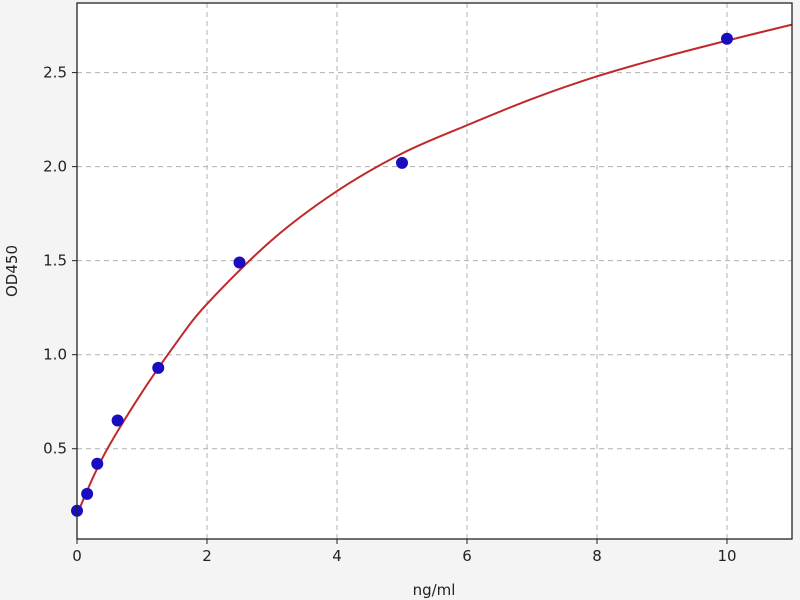 This screenshot has width=800, height=600. What do you see at coordinates (726, 556) in the screenshot?
I see `x-tick-label: 10` at bounding box center [726, 556].